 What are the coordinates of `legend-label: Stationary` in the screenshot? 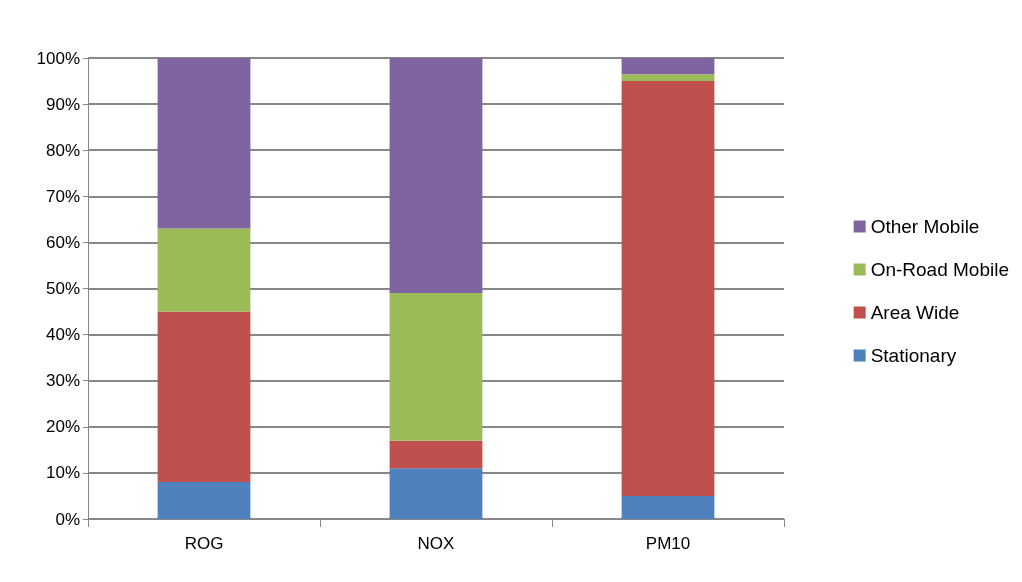 It's located at (913, 355).